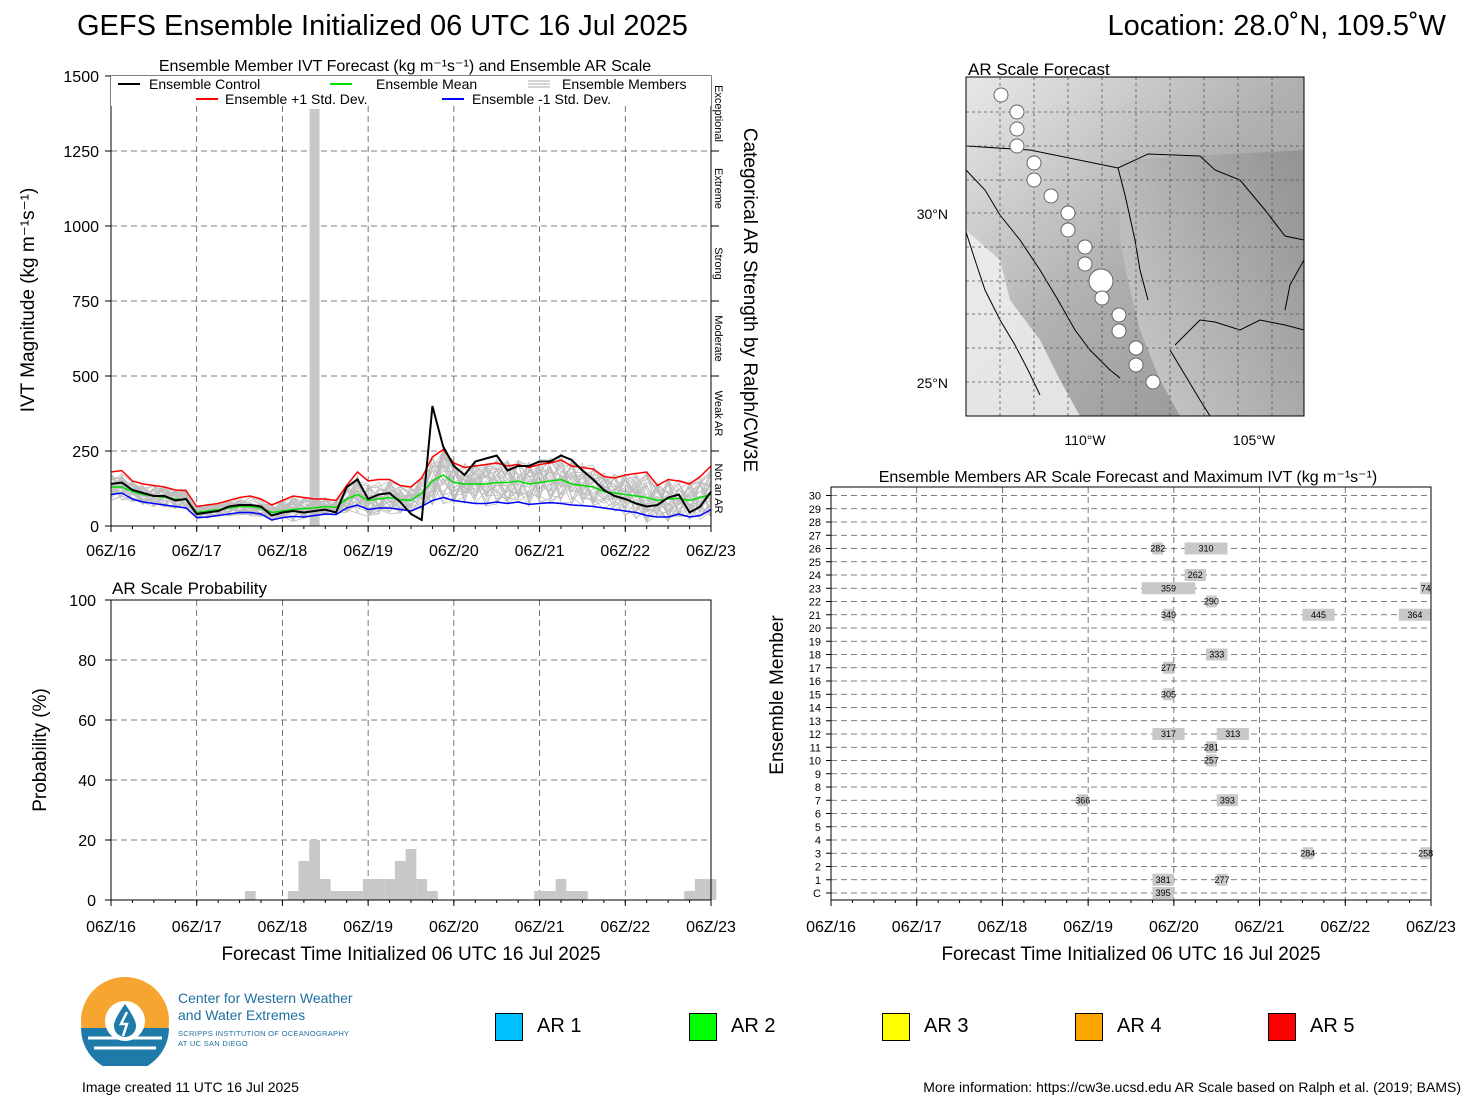 This screenshot has width=1476, height=1110. What do you see at coordinates (815, 603) in the screenshot?
I see `member-y-tick-label: 22` at bounding box center [815, 603].